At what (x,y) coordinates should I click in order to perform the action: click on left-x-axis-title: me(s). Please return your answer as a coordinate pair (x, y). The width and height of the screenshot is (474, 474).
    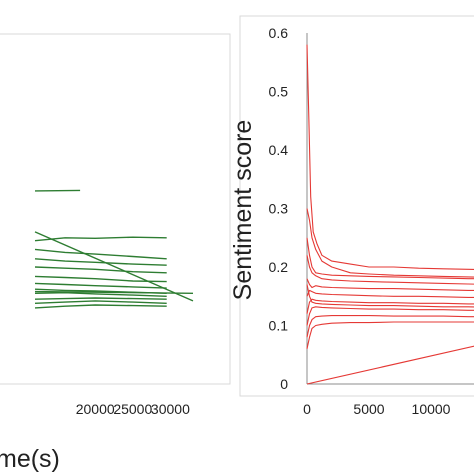
    Looking at the image, I should click on (30, 459).